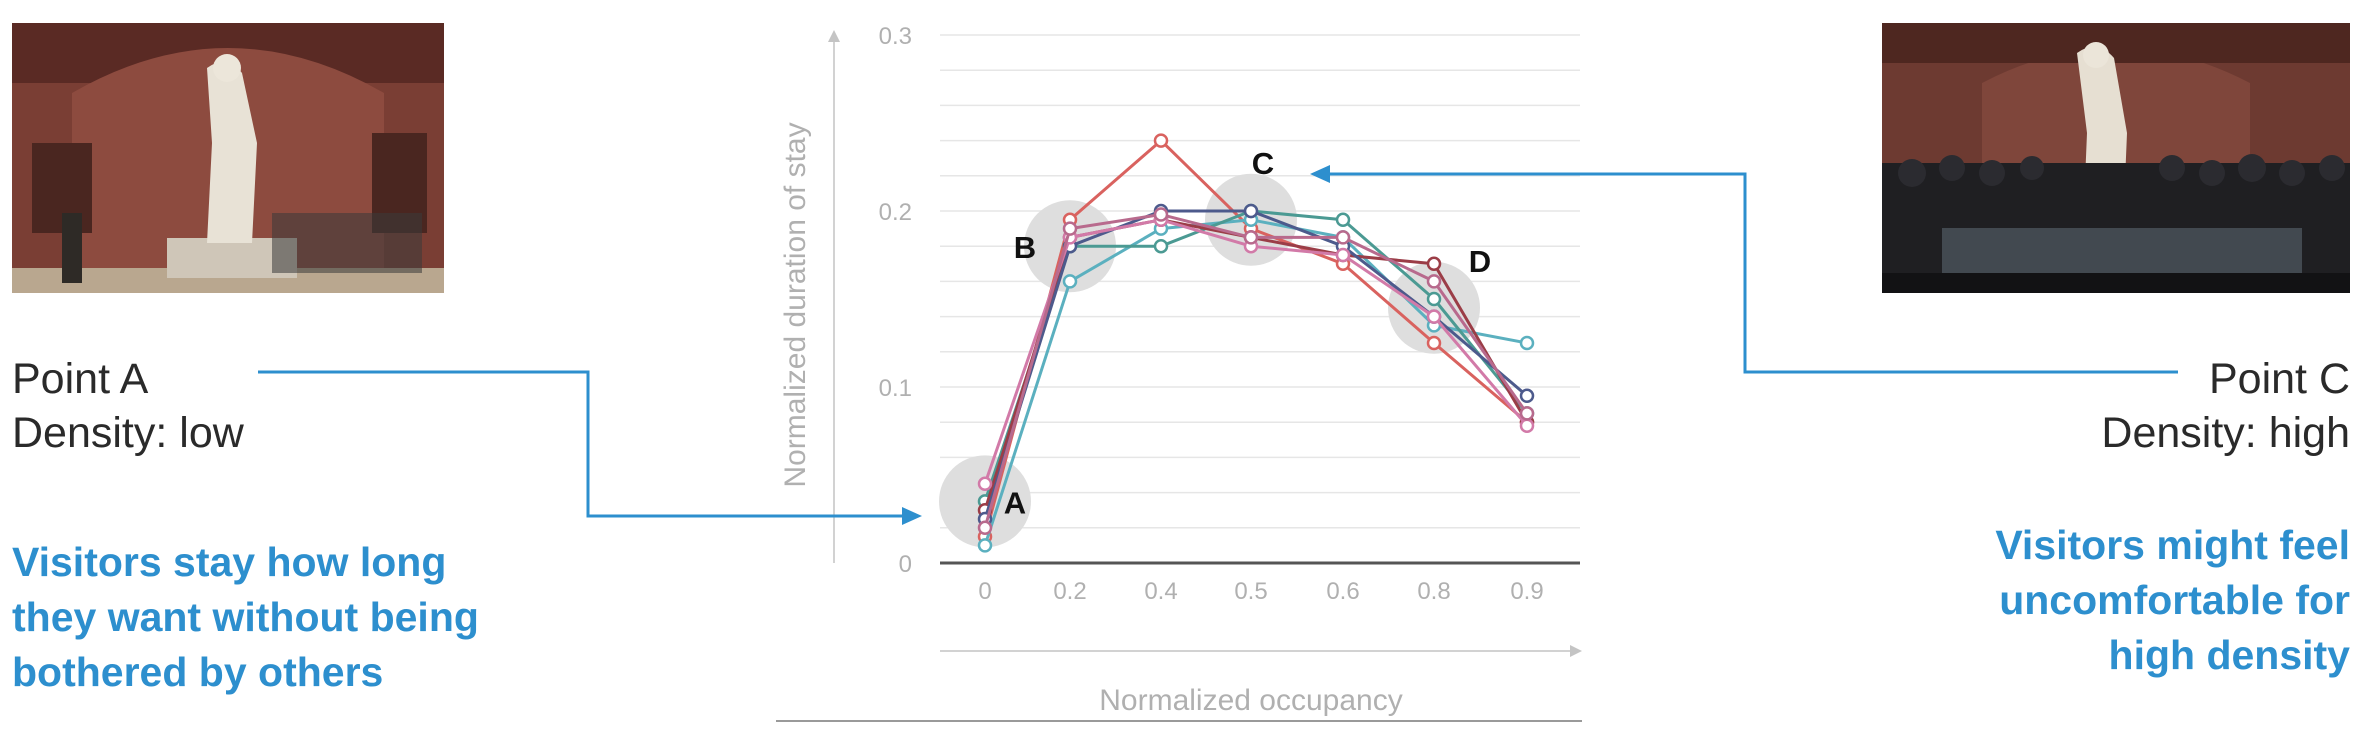  Describe the element at coordinates (1247, 333) in the screenshot. I see `highlight-labels: A B C D` at that location.